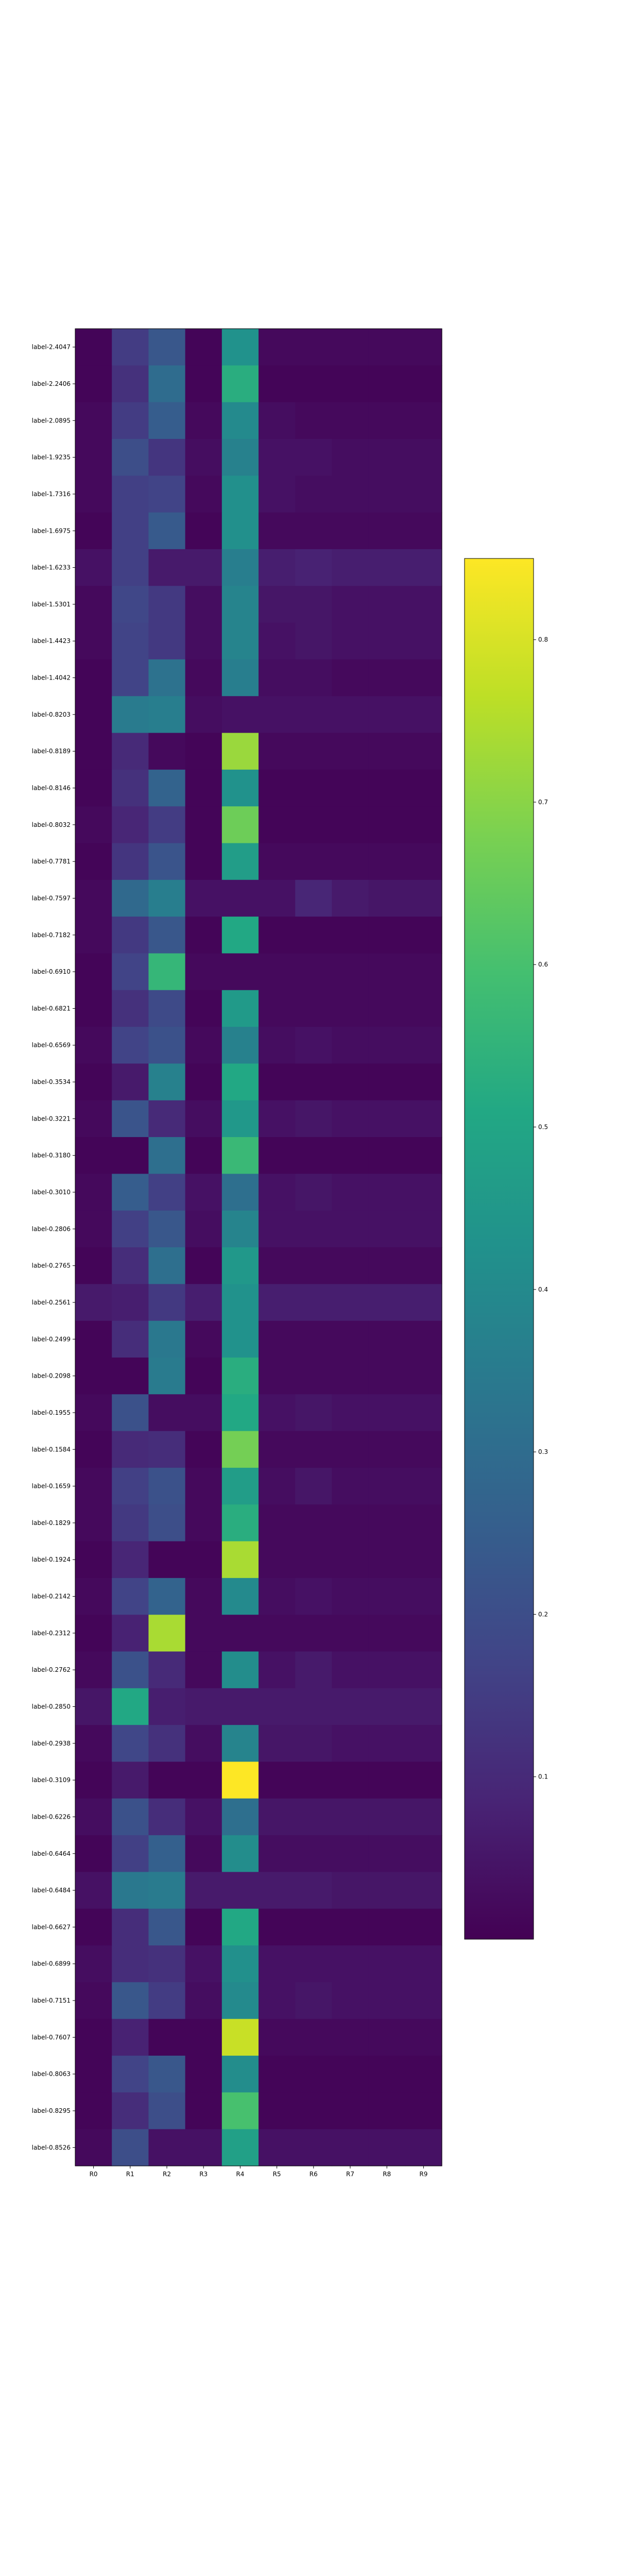 This screenshot has width=618, height=2576. What do you see at coordinates (51, 1633) in the screenshot?
I see `row-tick-label: label-0.2312` at bounding box center [51, 1633].